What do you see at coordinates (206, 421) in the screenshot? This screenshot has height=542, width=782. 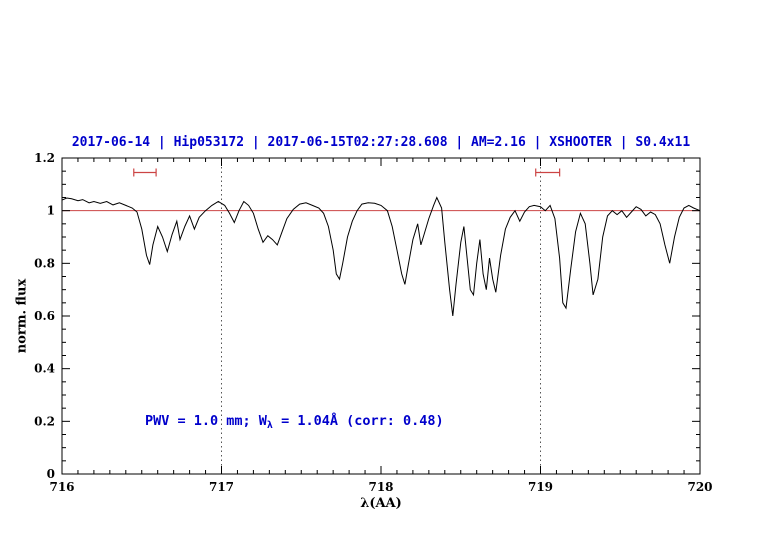 I see `pwv-annotation-text: PWV = 1.0 mm; W` at bounding box center [206, 421].